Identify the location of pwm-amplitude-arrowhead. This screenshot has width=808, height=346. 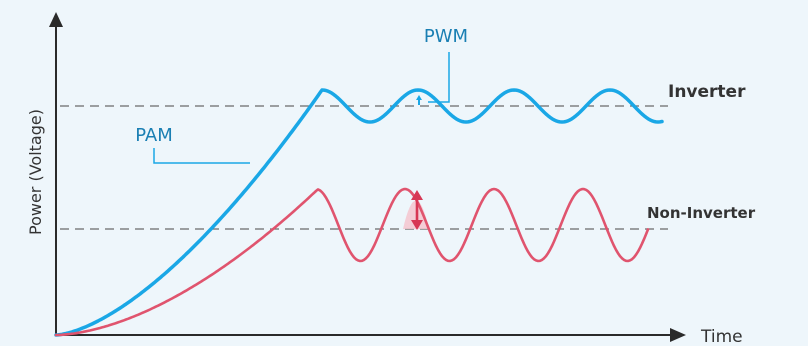
(419, 97).